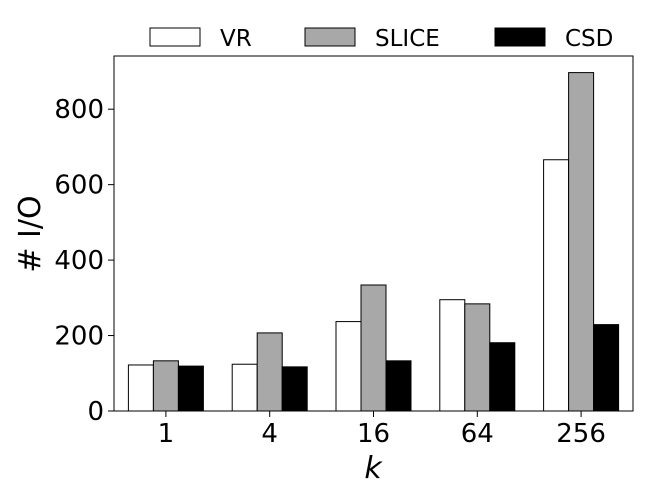 This screenshot has height=500, width=650. I want to click on y-tick-label: 800, so click(79, 110).